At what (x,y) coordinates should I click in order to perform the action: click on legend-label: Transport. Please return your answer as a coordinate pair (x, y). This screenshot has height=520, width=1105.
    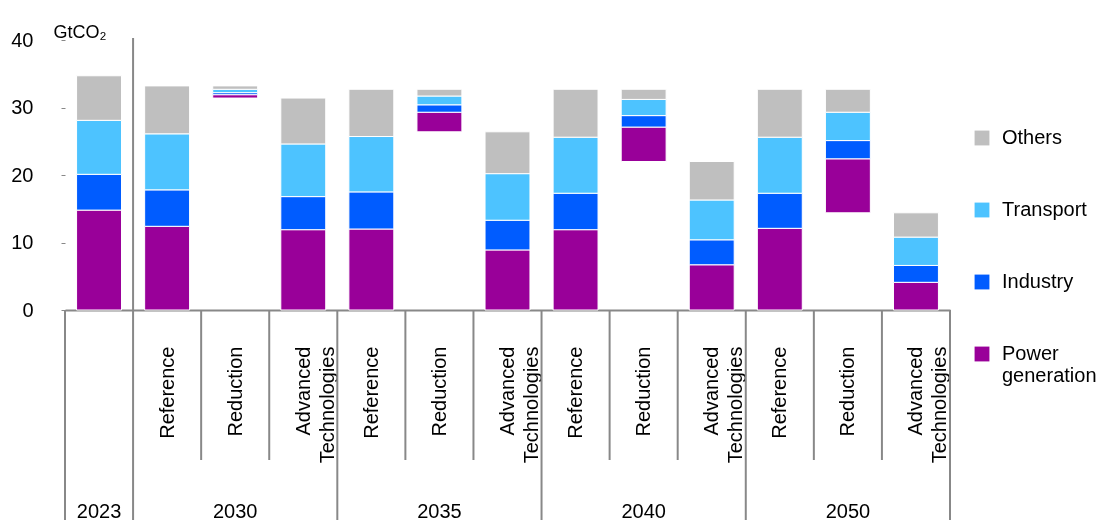
    Looking at the image, I should click on (1045, 209).